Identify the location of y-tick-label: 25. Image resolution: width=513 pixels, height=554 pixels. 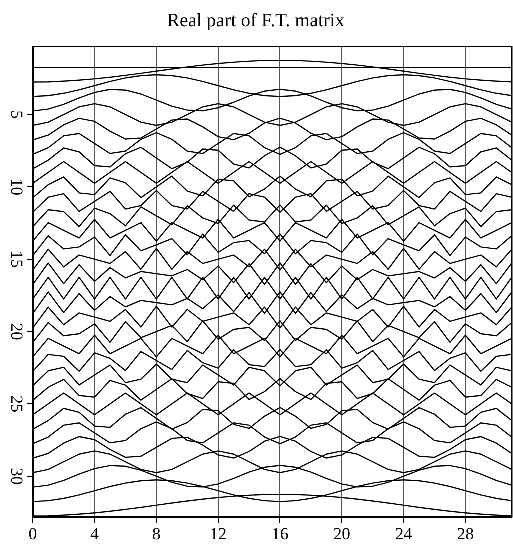
(17, 404).